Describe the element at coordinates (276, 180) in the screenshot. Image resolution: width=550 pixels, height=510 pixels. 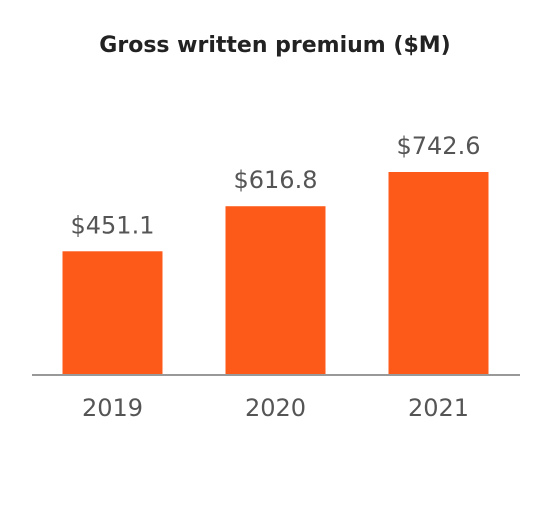
I see `value-label: $616.8` at that location.